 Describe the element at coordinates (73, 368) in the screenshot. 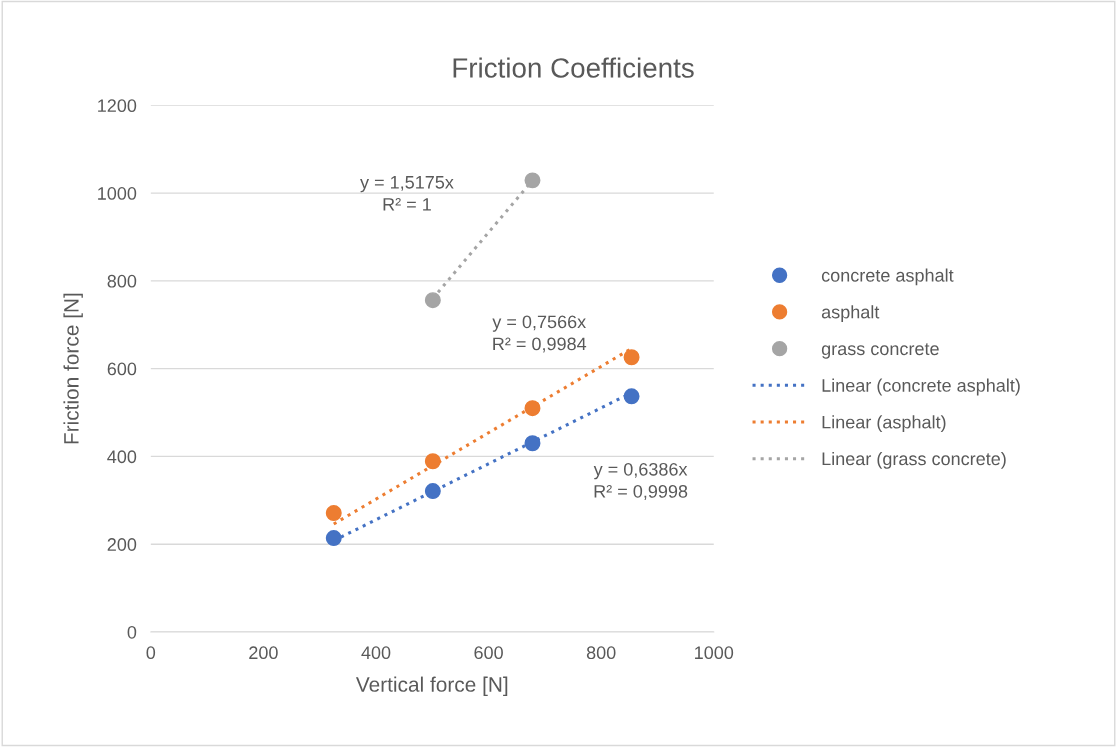

I see `y-axis-title: Friction force [N]` at that location.